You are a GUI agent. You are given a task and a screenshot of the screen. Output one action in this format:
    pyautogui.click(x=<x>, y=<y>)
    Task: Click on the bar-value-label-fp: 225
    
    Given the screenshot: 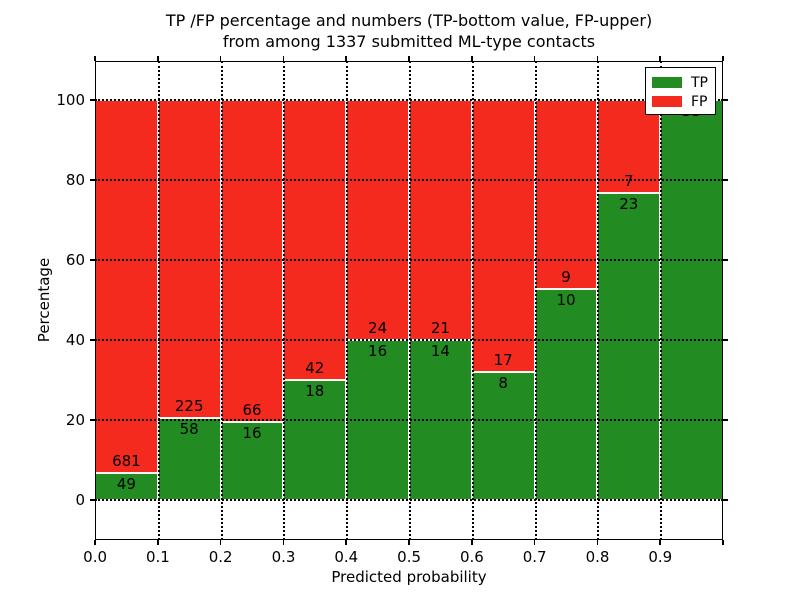 What is the action you would take?
    pyautogui.click(x=189, y=406)
    